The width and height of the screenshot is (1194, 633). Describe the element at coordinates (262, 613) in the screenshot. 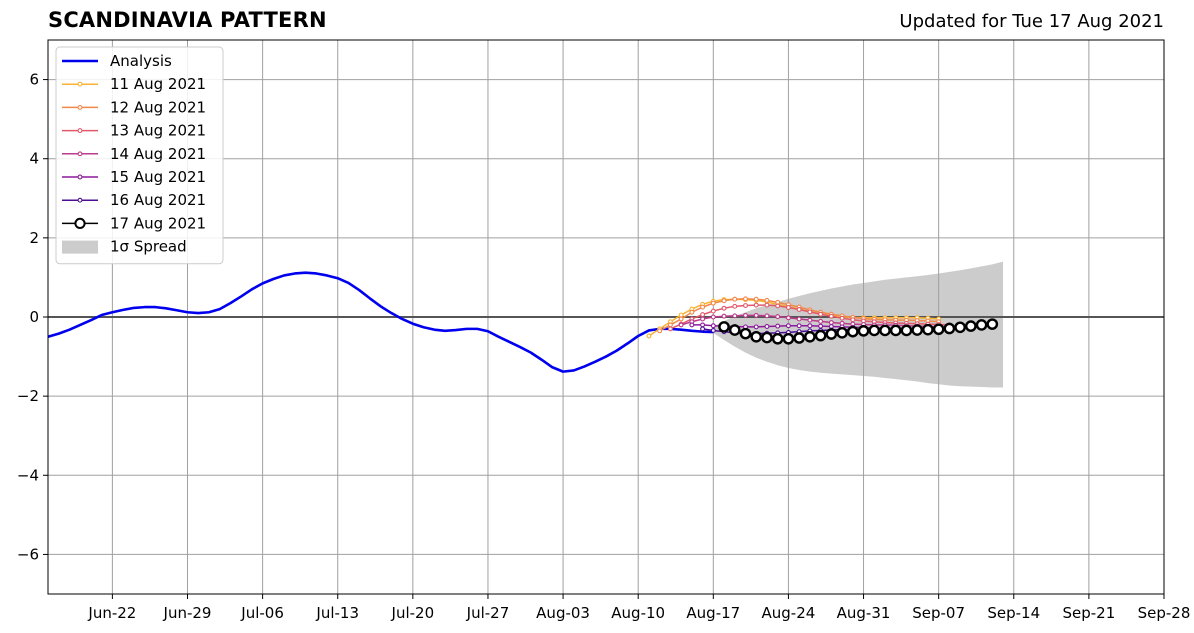

I see `x-tick-label: Jul-06` at that location.